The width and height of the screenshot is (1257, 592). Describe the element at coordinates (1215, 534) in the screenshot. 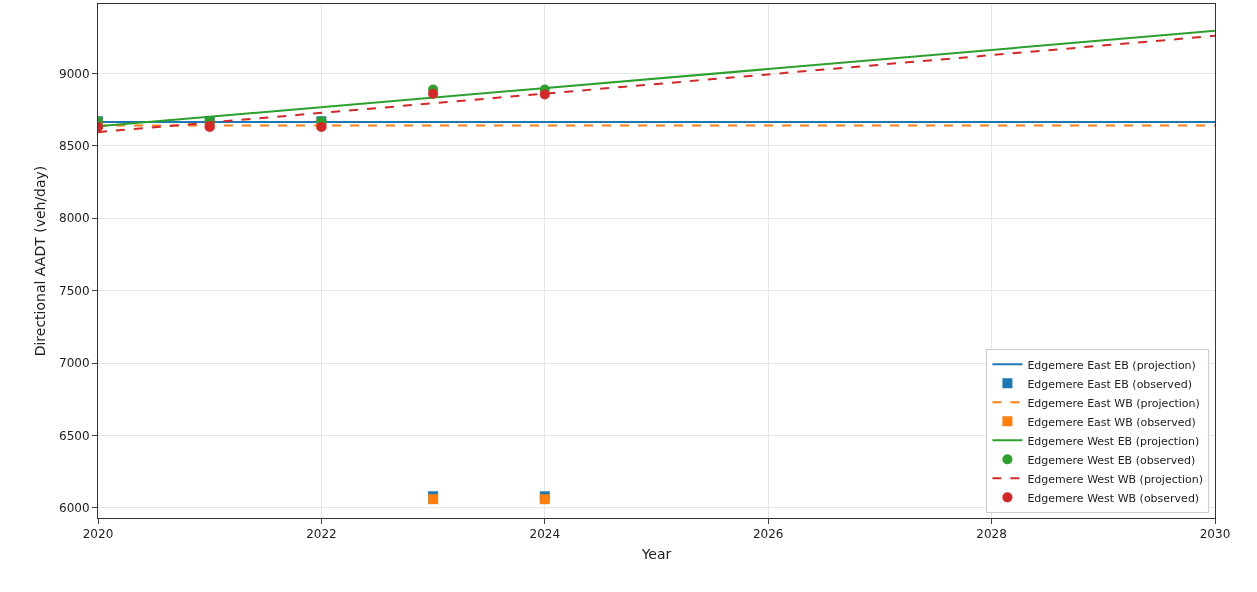

I see `x-tick-label: 2030` at that location.